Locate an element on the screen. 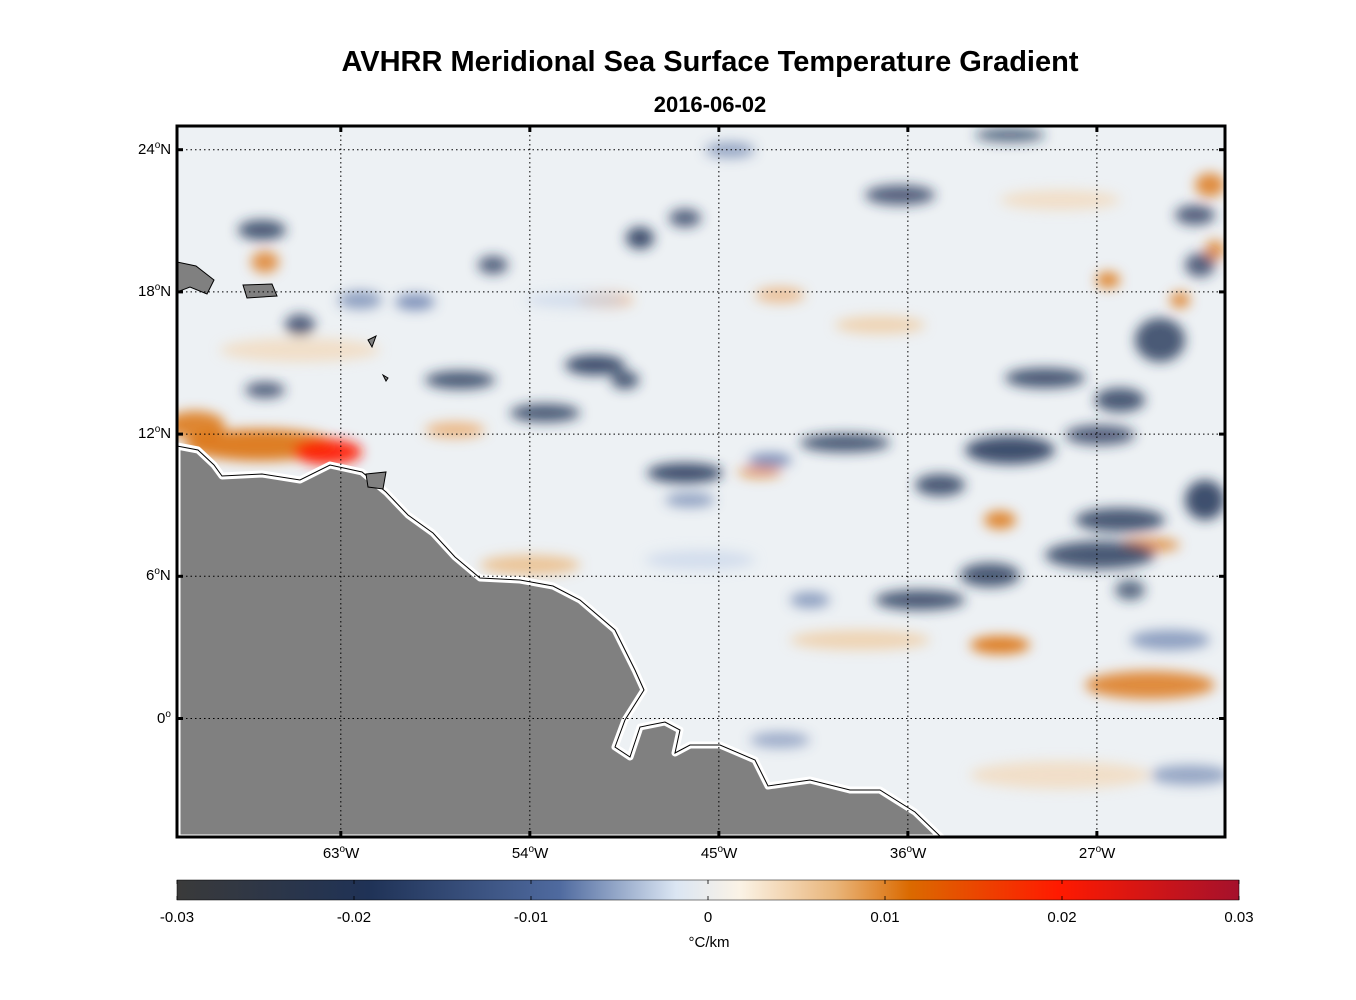  colorbar-tick-label: 0.02 is located at coordinates (1062, 917).